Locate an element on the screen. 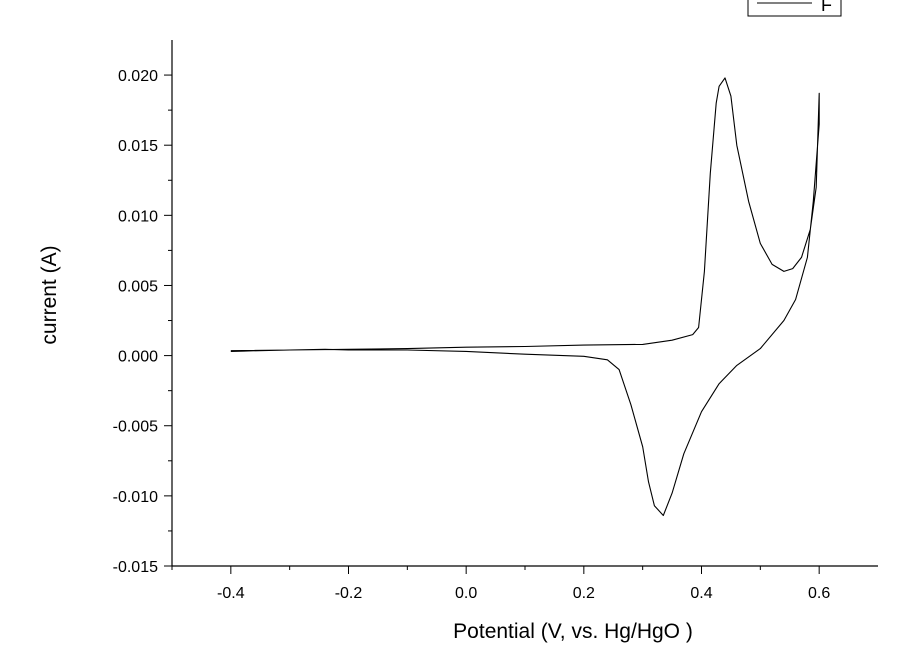 The height and width of the screenshot is (661, 912). legend-box is located at coordinates (794, 8).